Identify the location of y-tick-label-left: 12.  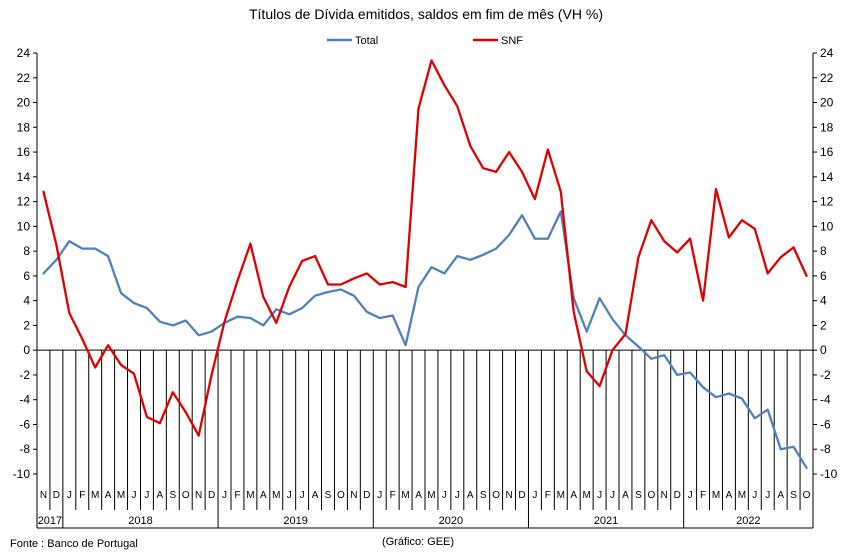
(24, 202).